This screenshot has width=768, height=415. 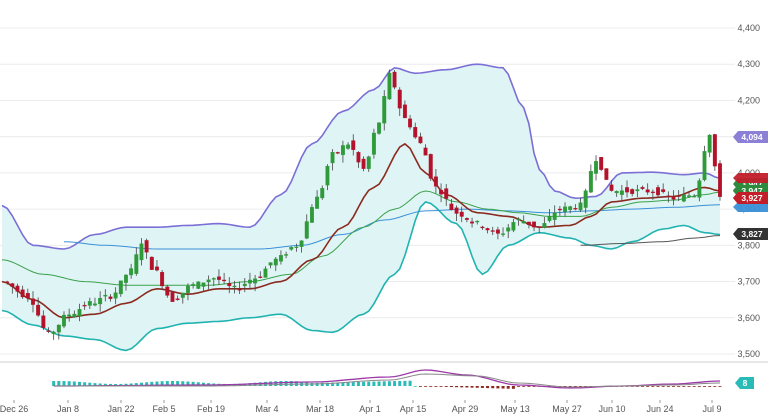 I want to click on ma-slow-line, so click(x=392, y=227).